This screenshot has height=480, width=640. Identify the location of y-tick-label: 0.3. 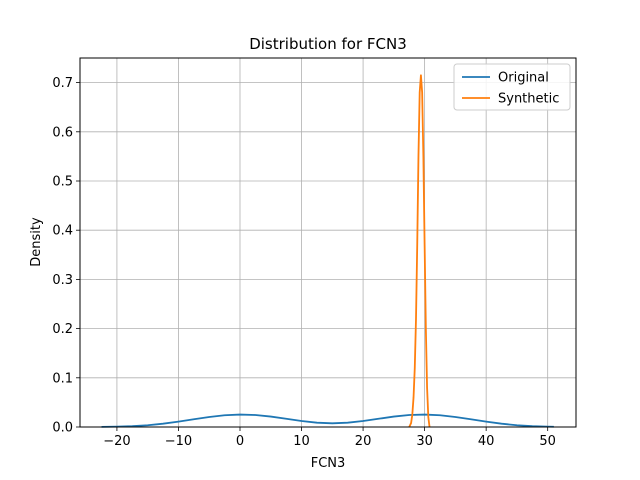
(62, 280).